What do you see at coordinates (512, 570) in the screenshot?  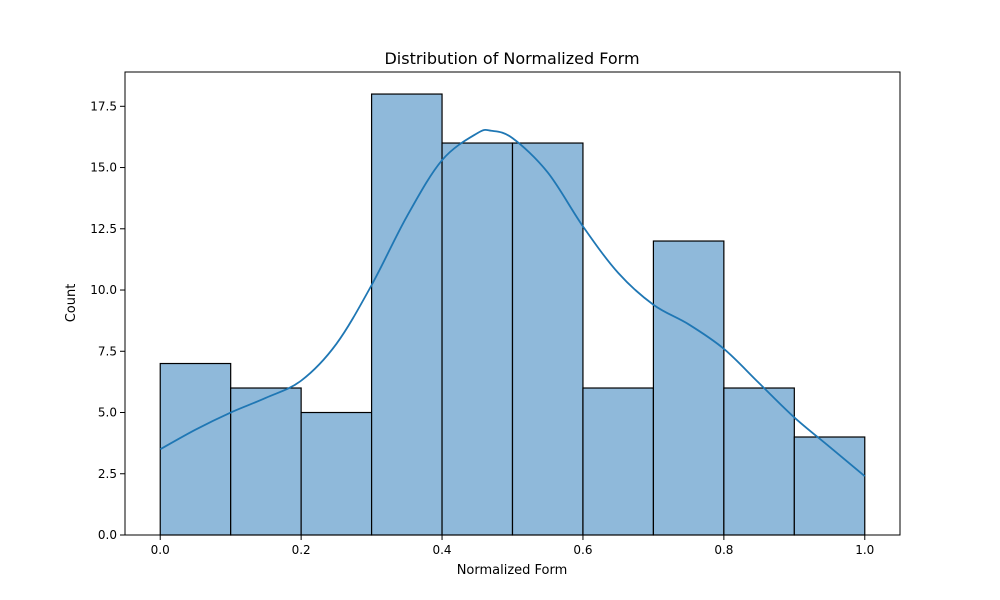 I see `x-axis-label: Normalized Form` at bounding box center [512, 570].